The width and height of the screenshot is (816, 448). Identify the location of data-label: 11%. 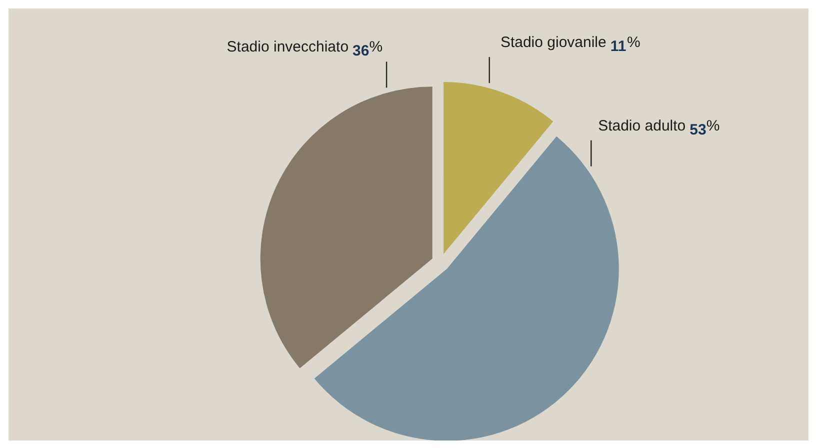
(625, 45).